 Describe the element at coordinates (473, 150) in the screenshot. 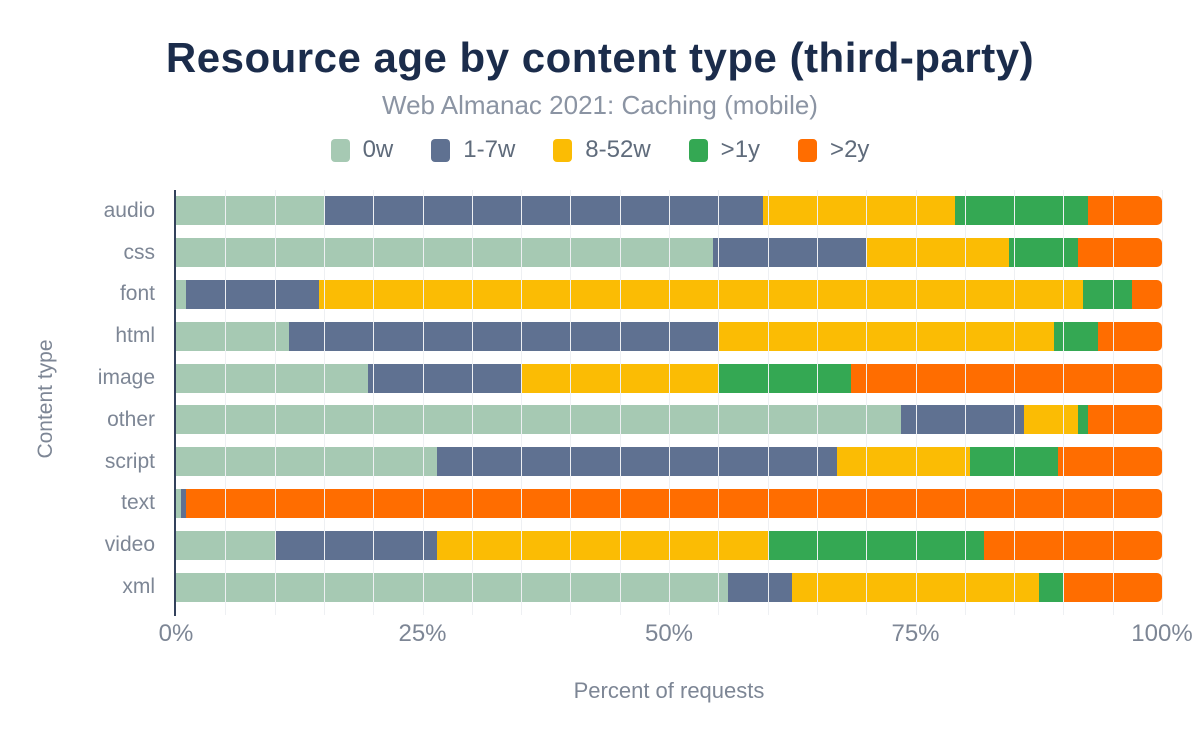

I see `legend-item-1-7w: 1-7w` at that location.